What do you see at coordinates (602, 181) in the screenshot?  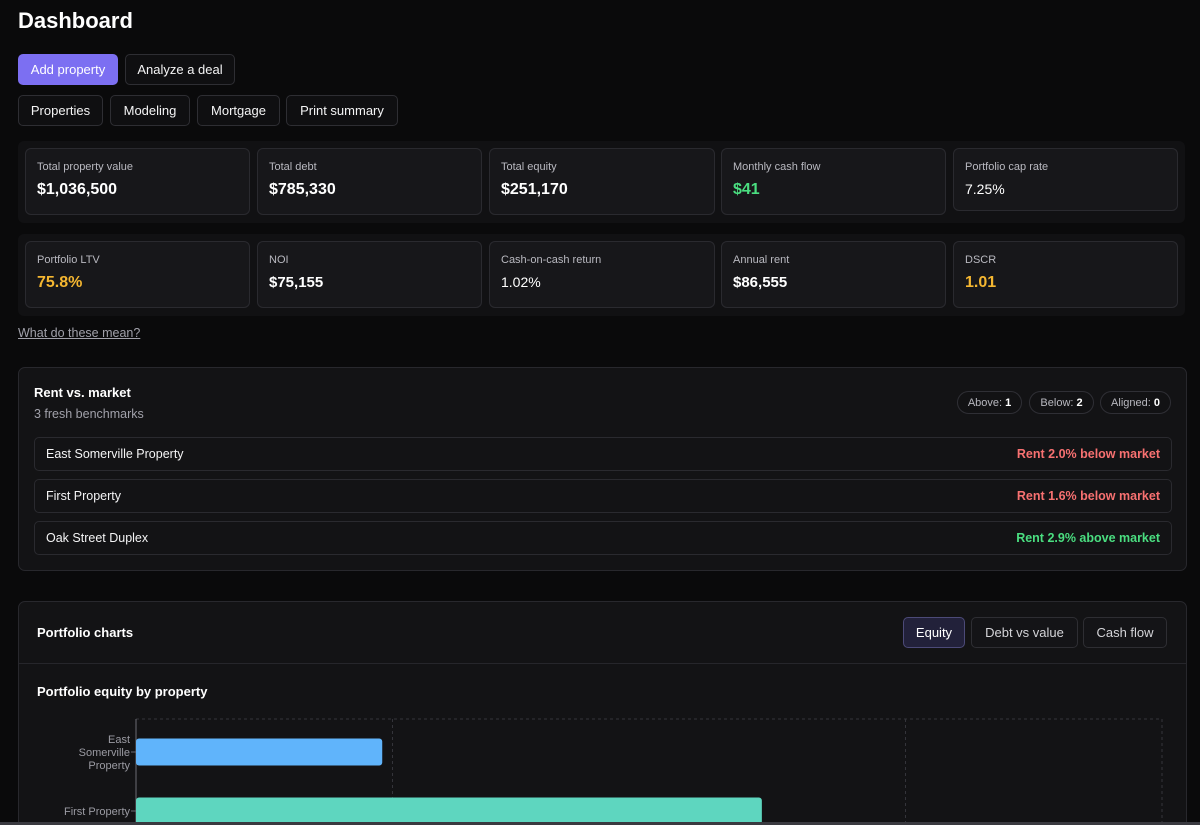 I see `metric-card-total-equity: Total equity $251,170` at bounding box center [602, 181].